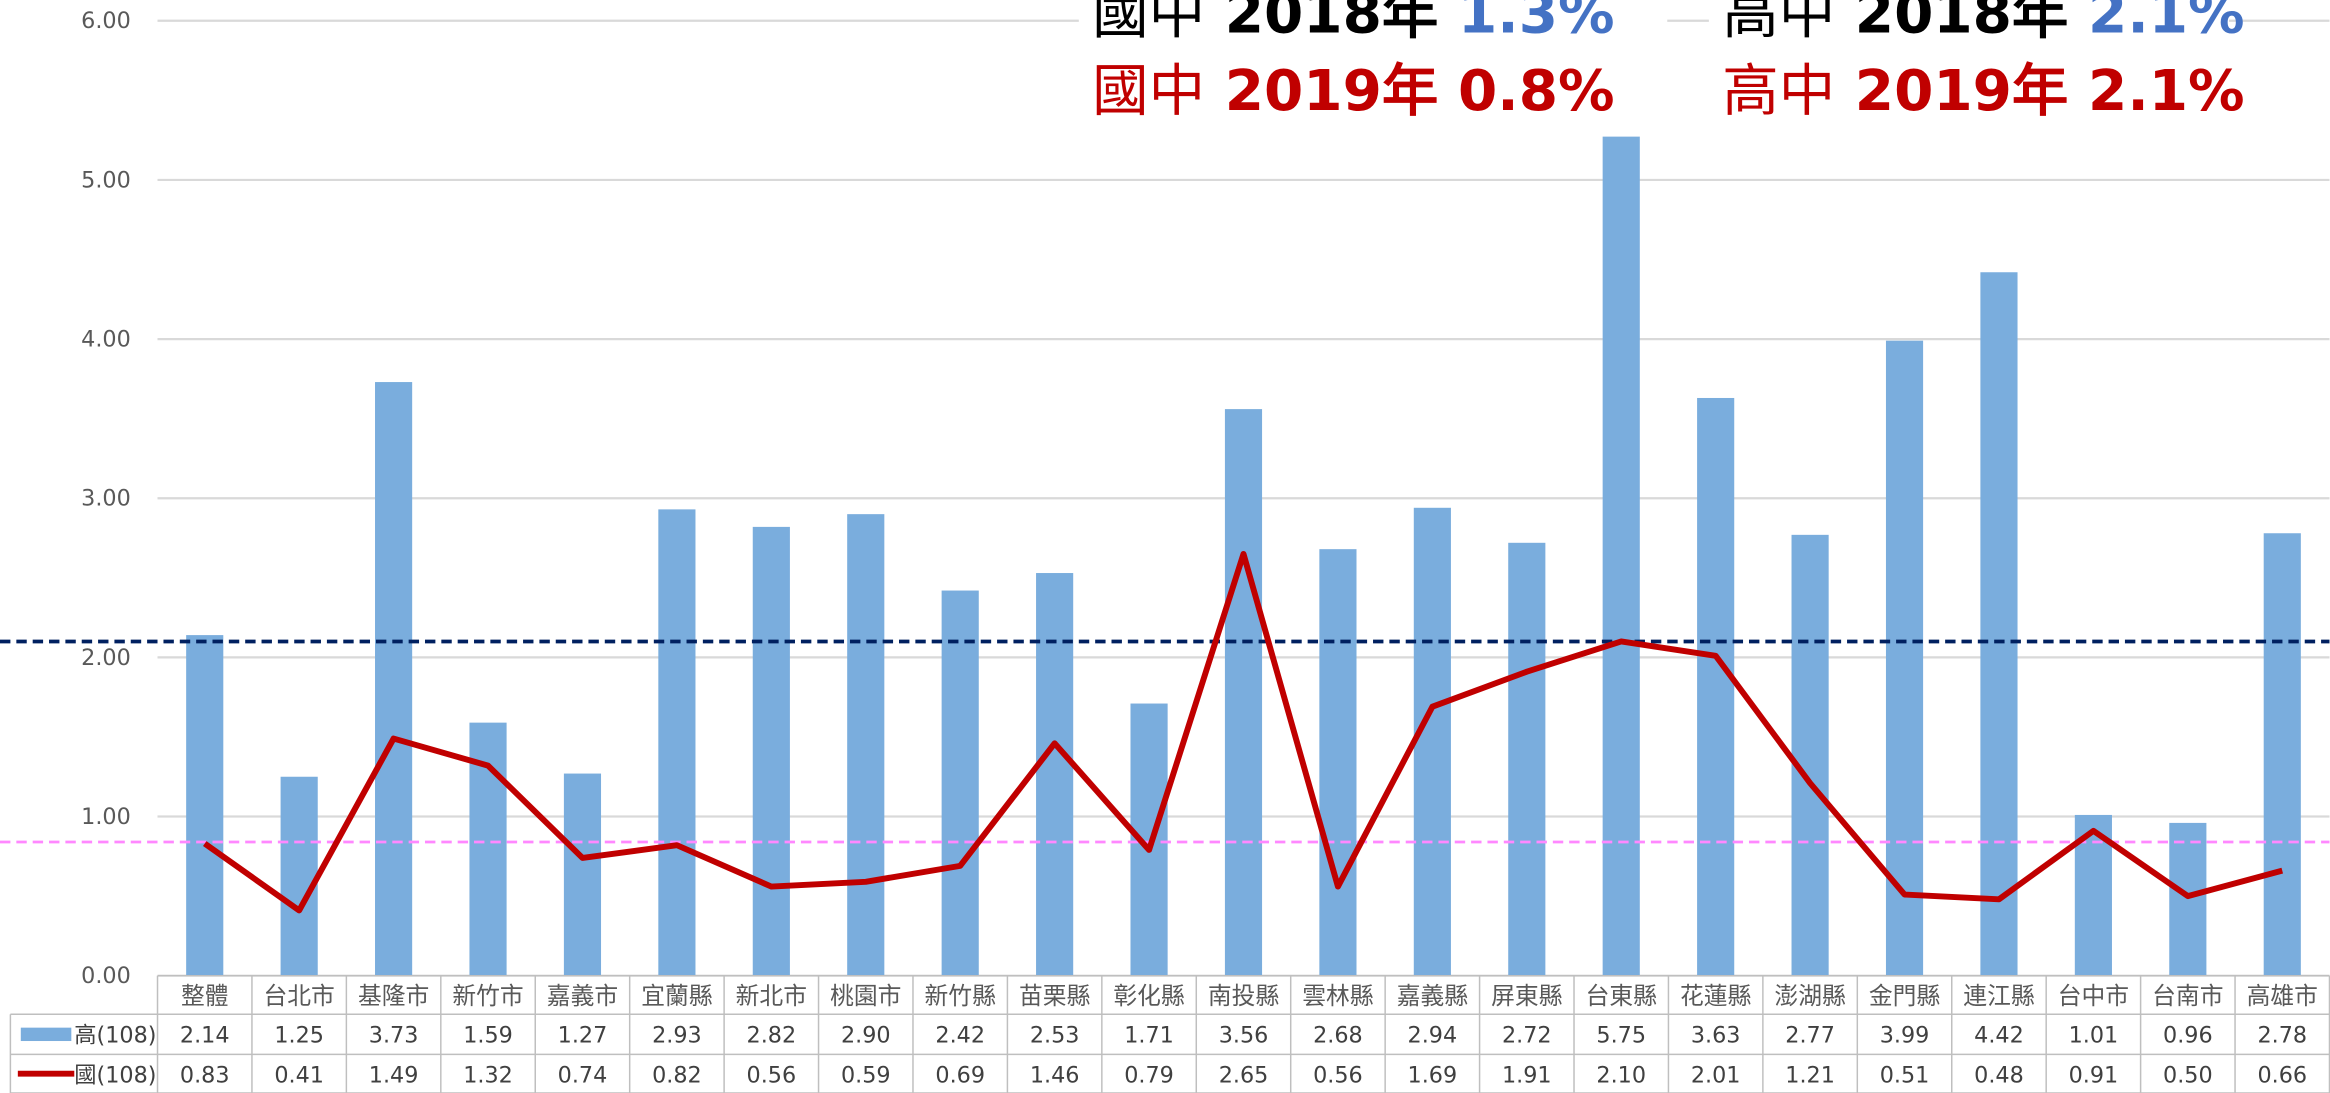 The image size is (2330, 1093). I want to click on table-value: 2.42, so click(960, 1036).